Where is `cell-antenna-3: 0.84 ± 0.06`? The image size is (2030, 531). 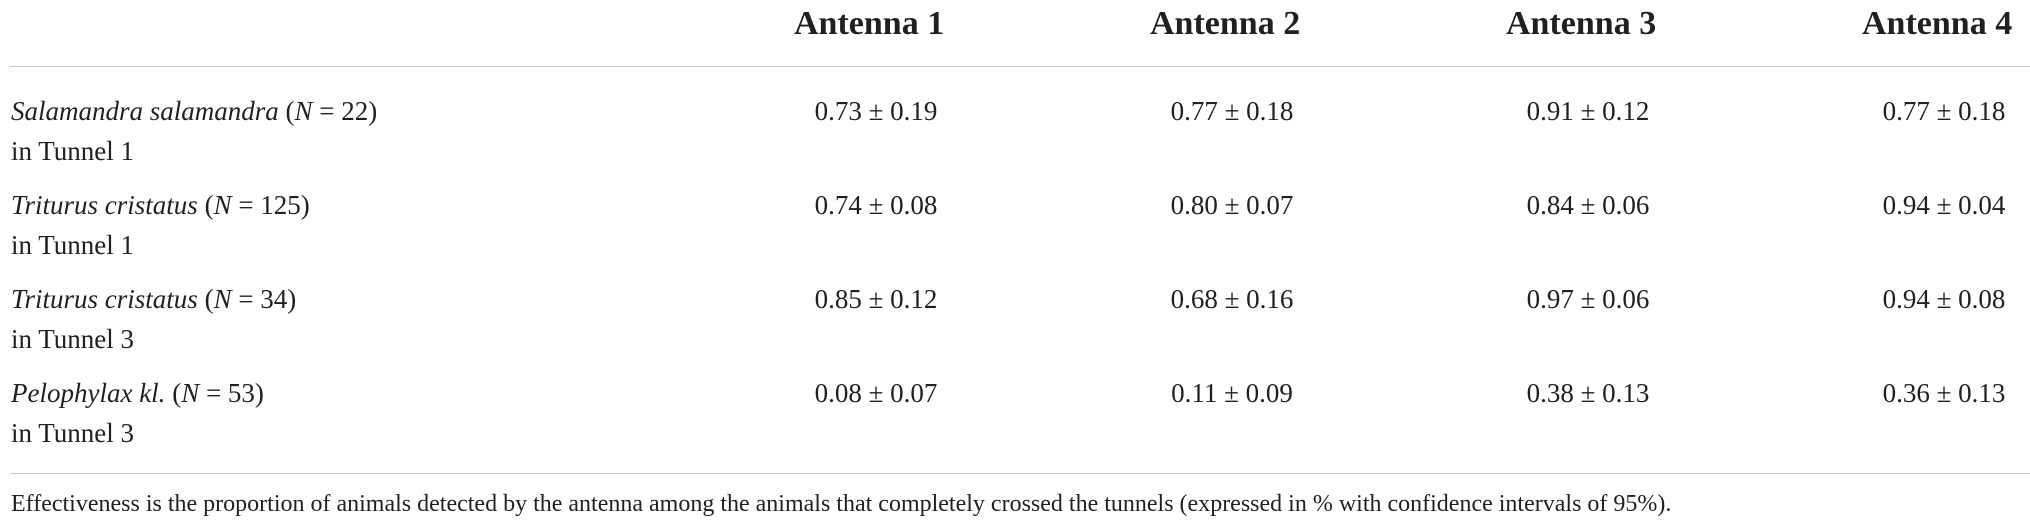 cell-antenna-3: 0.84 ± 0.06 is located at coordinates (1588, 205).